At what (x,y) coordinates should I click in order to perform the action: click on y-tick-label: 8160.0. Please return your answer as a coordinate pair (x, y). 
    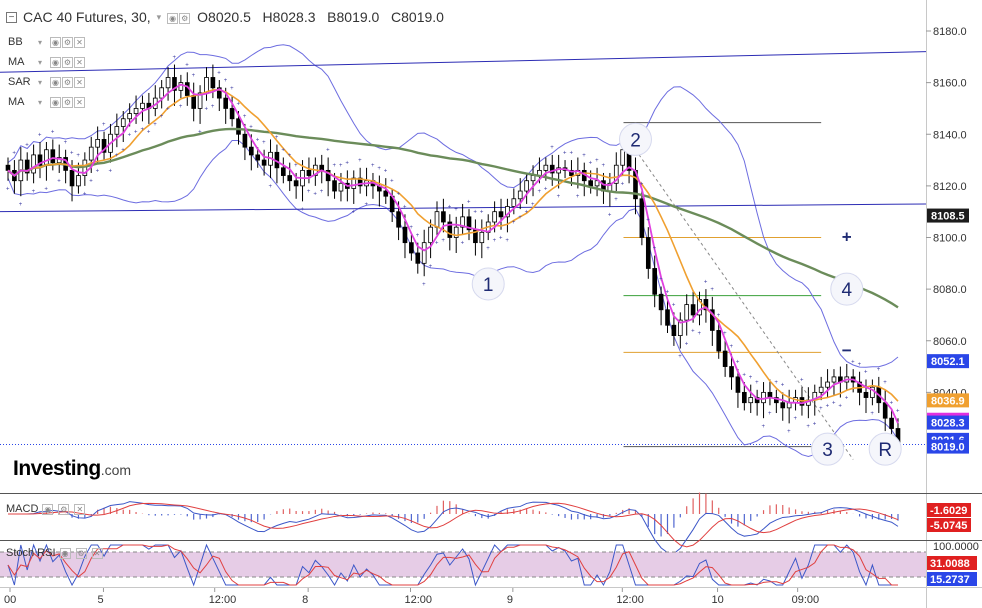
    Looking at the image, I should click on (950, 84).